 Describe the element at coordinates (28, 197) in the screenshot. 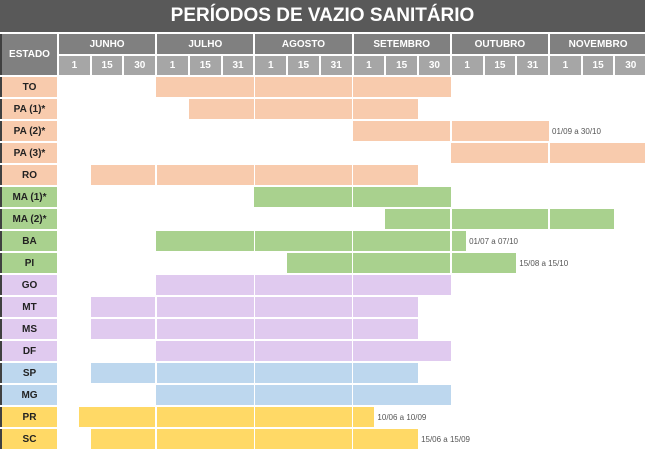

I see `state-label: MA (1)*` at that location.